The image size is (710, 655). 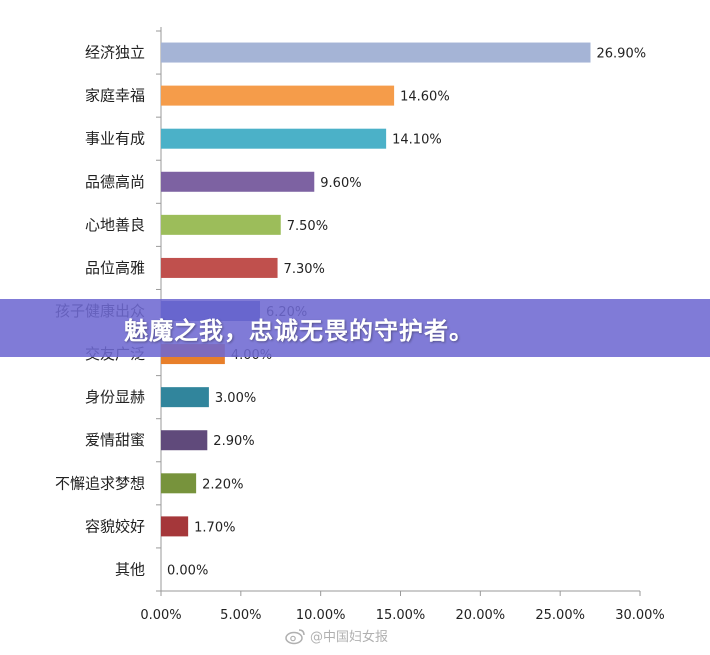 I want to click on category-label: 身份显赫, so click(x=115, y=397).